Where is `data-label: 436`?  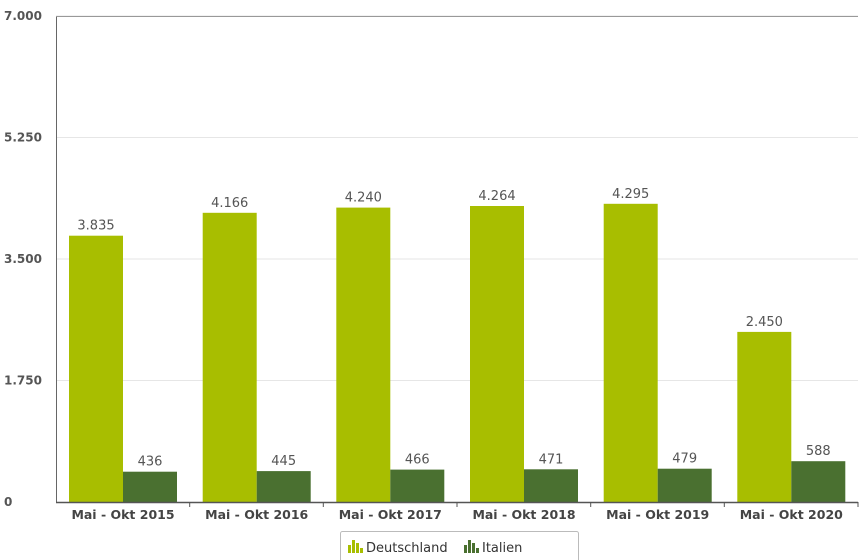 data-label: 436 is located at coordinates (150, 462).